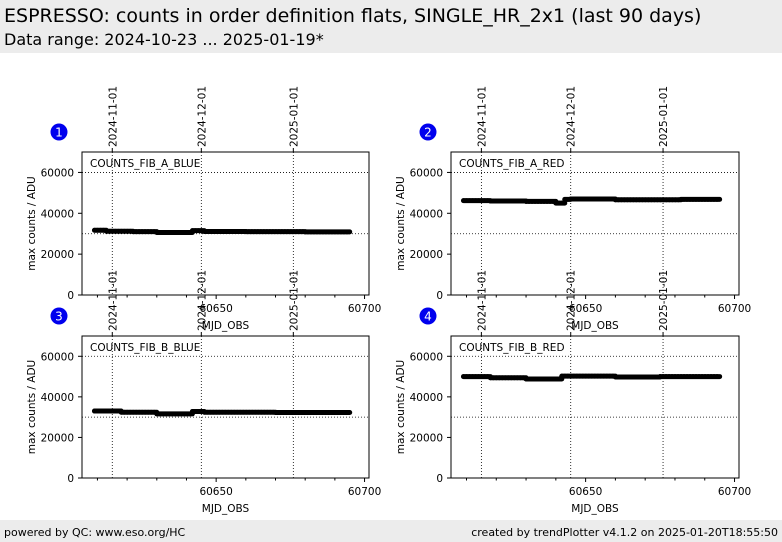  I want to click on panel-4-x-tick-label: 60650, so click(585, 492).